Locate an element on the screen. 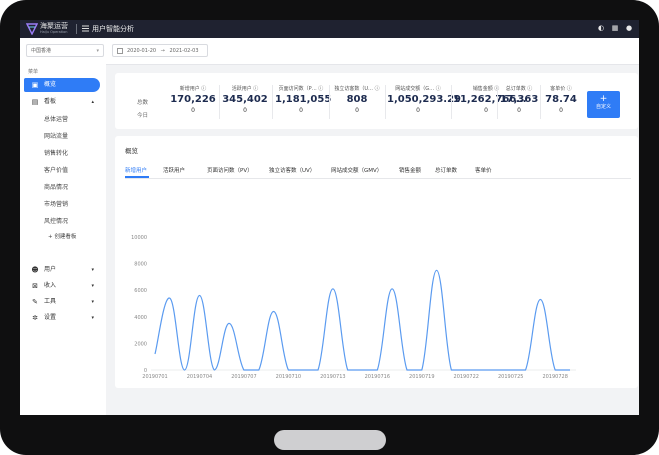 The width and height of the screenshot is (659, 455). sidebar-item-label: 收入 is located at coordinates (50, 285).